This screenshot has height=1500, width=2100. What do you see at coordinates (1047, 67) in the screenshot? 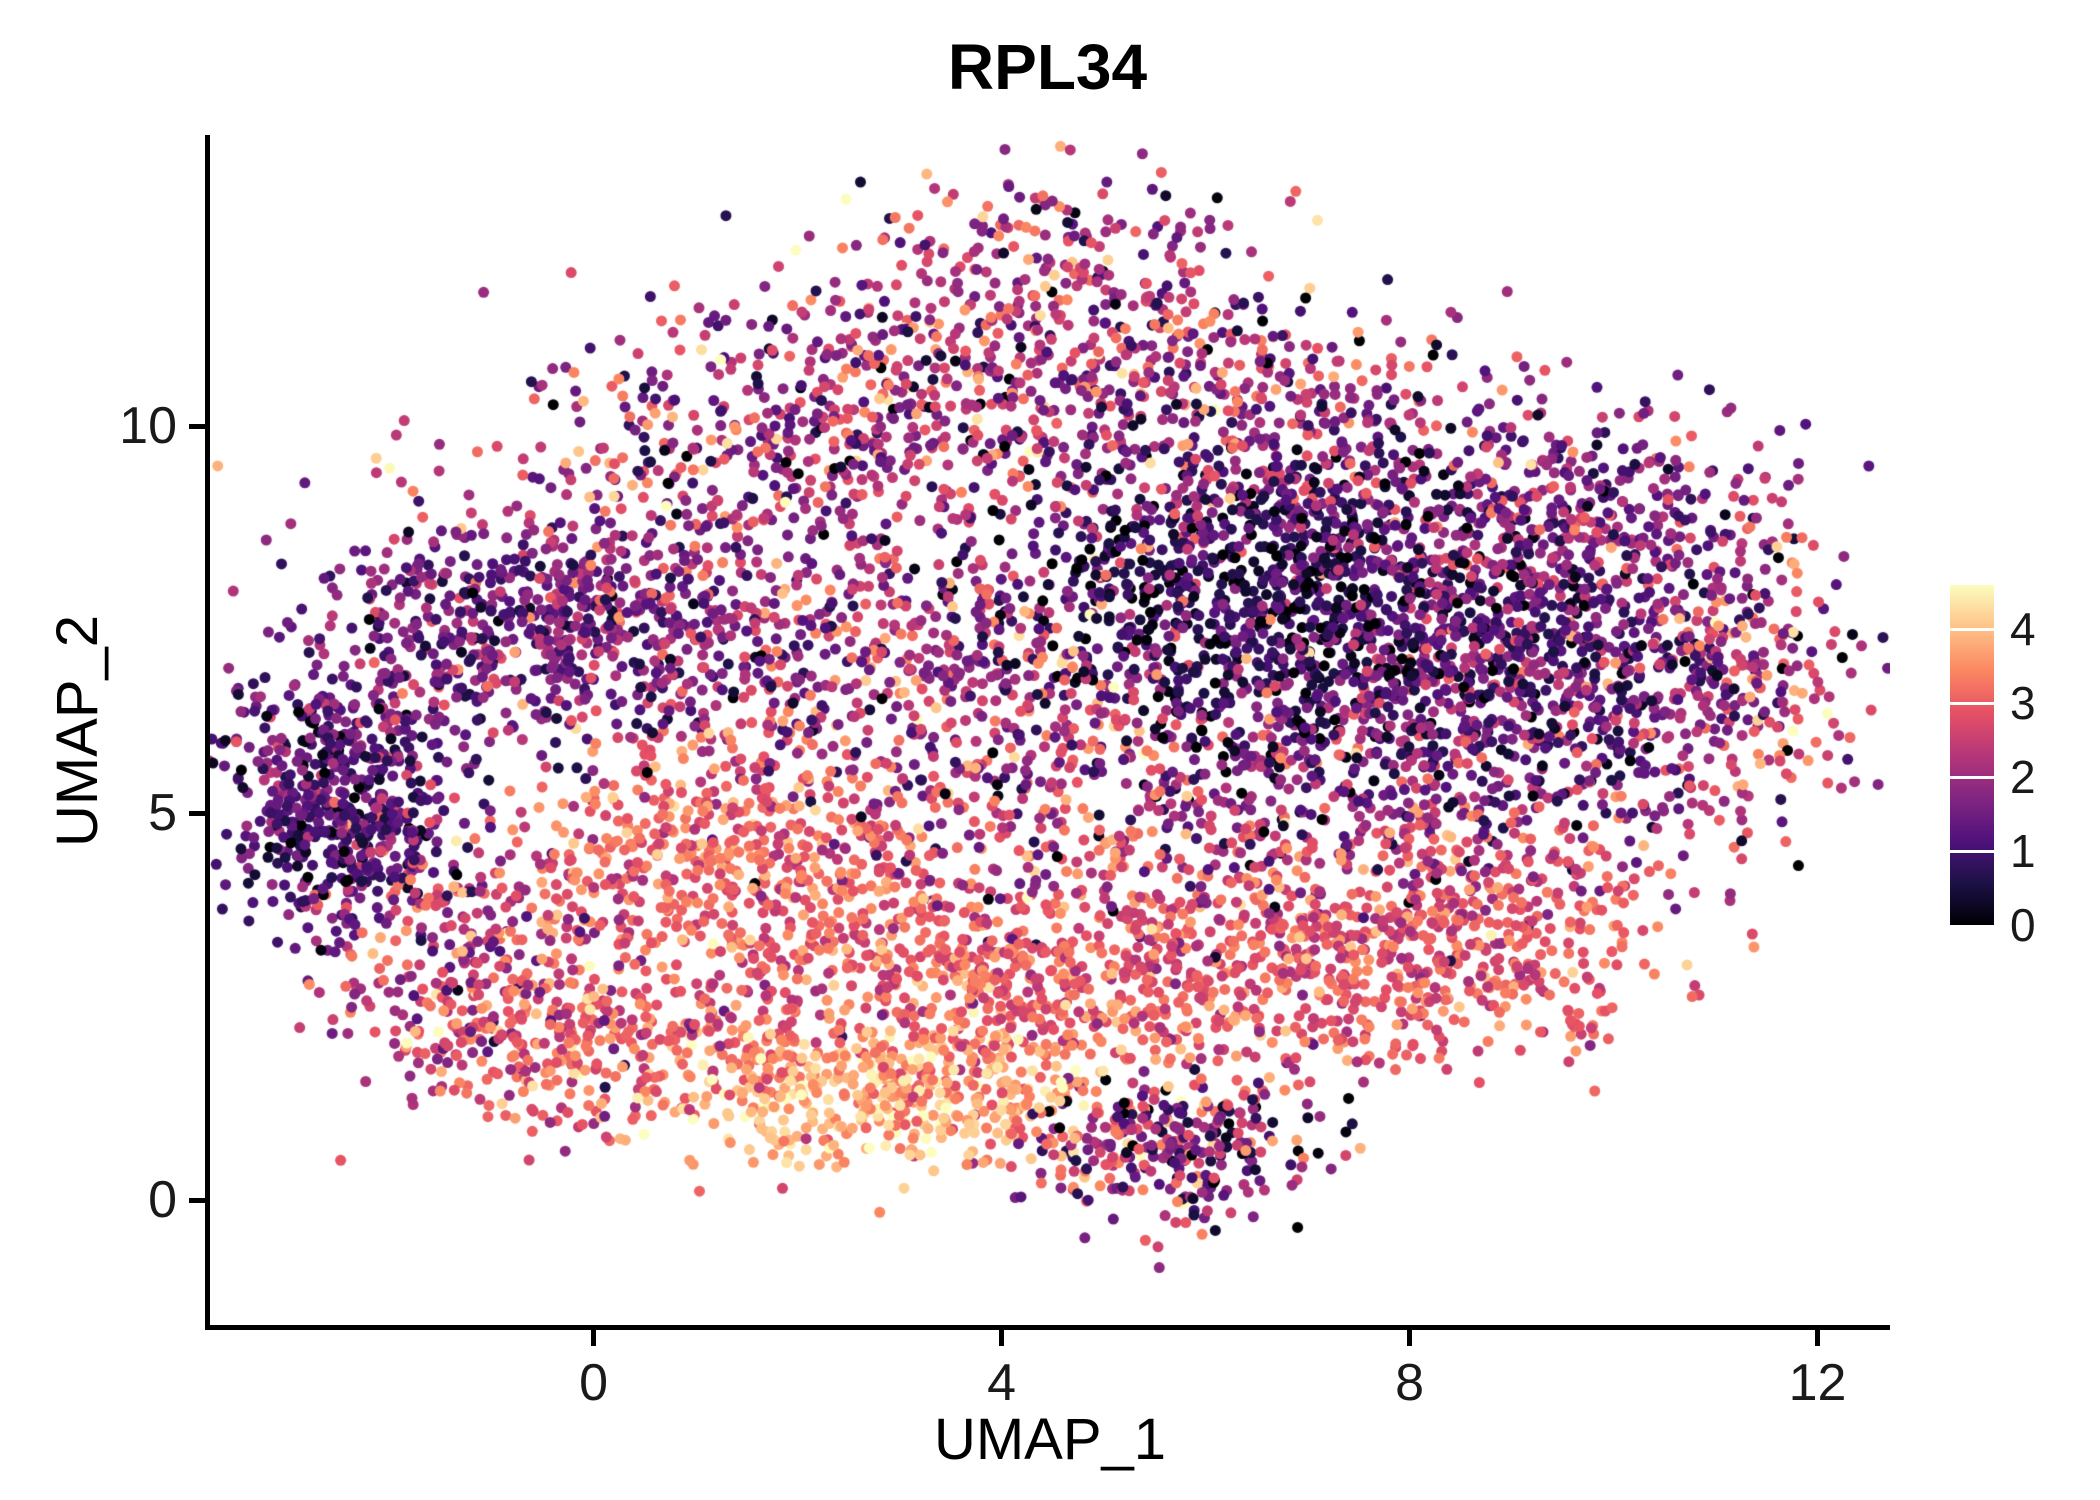
I see `plot-title: RPL34` at bounding box center [1047, 67].